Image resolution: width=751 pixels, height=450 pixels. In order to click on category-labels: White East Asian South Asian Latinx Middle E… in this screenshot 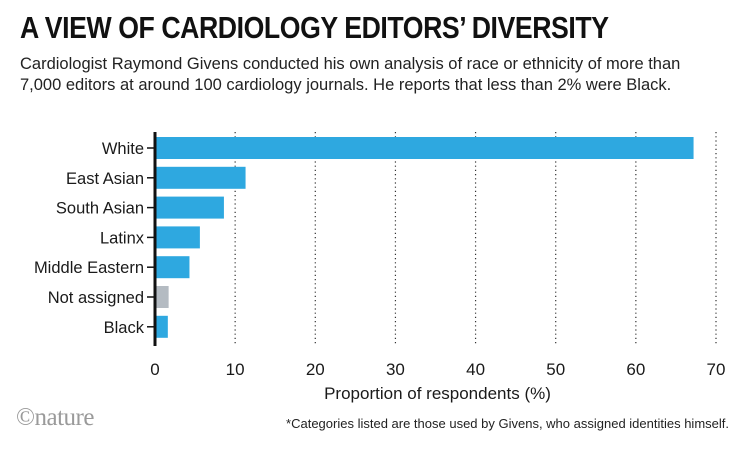, I will do `click(94, 238)`.